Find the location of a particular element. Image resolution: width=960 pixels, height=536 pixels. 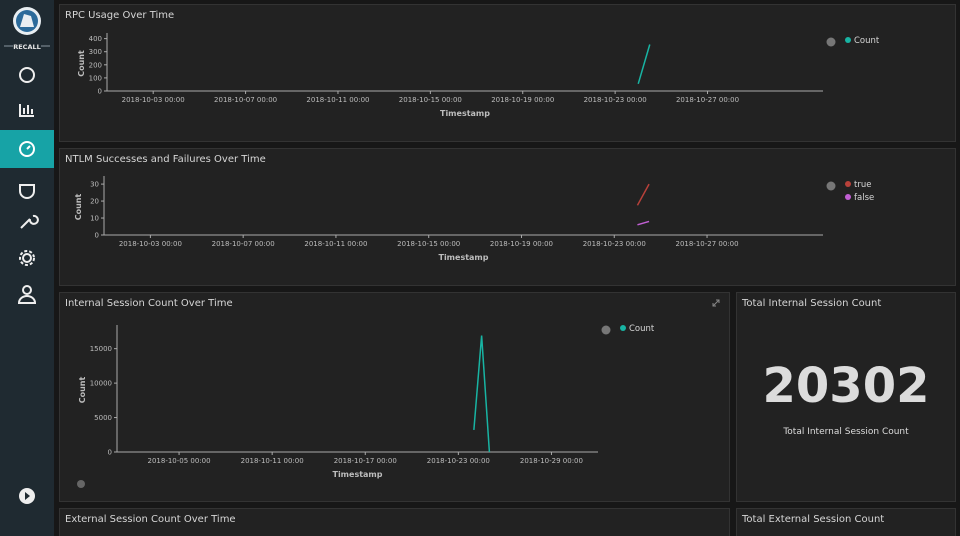

chart-title: RPC Usage Over Time is located at coordinates (119, 15).